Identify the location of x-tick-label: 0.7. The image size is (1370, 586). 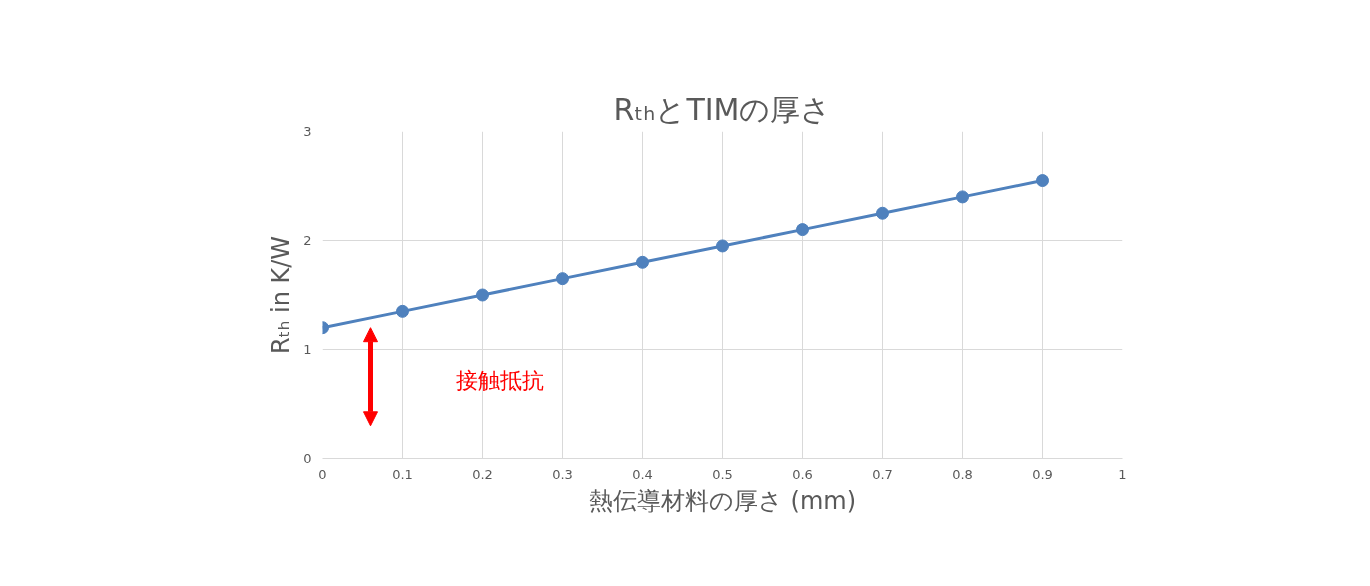
(882, 474).